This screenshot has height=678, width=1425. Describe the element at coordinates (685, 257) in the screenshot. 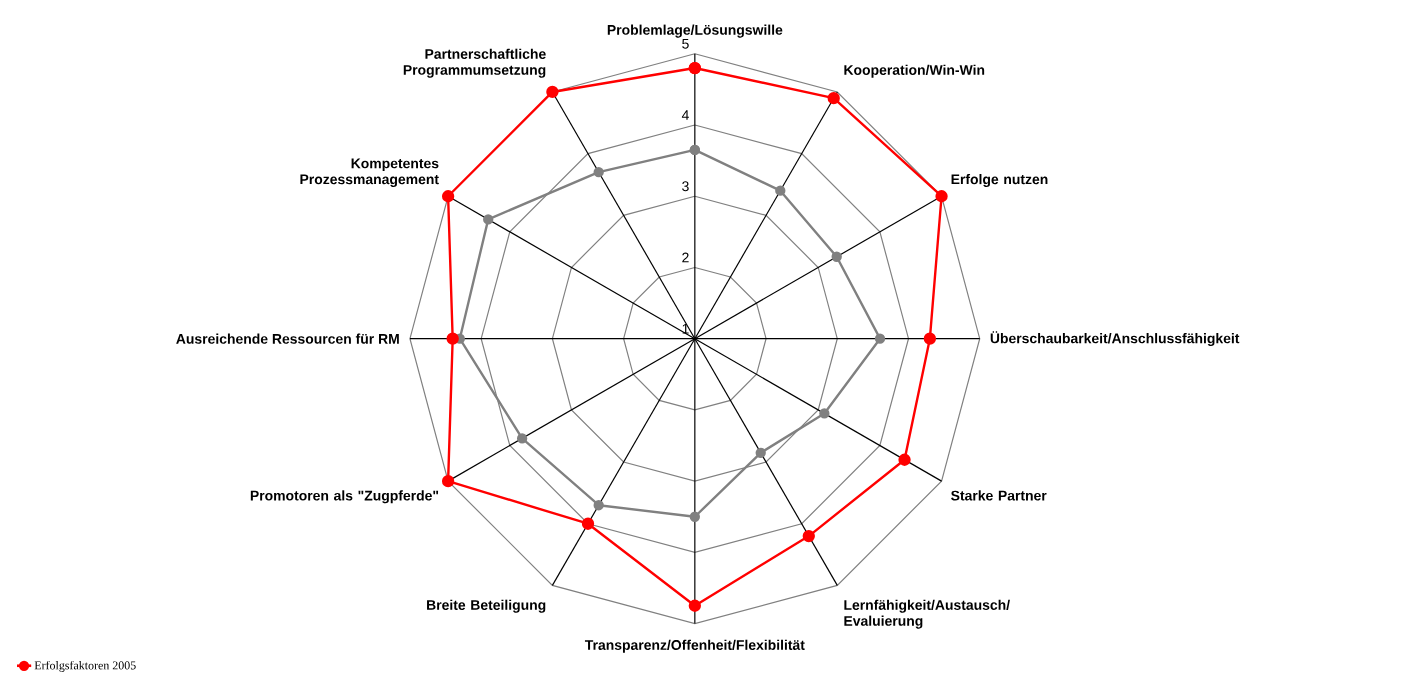

I see `y-tick-label: 2` at that location.